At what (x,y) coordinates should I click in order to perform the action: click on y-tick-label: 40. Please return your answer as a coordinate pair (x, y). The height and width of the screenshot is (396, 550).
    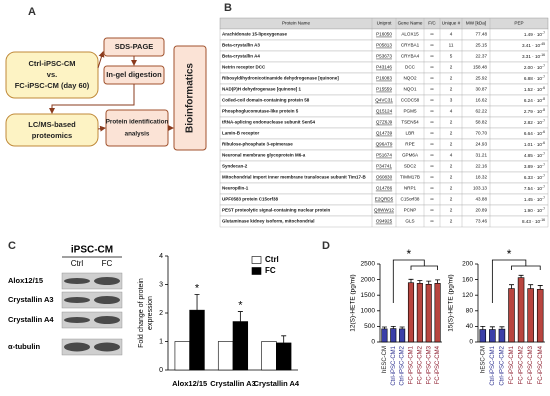
    Looking at the image, I should click on (470, 326).